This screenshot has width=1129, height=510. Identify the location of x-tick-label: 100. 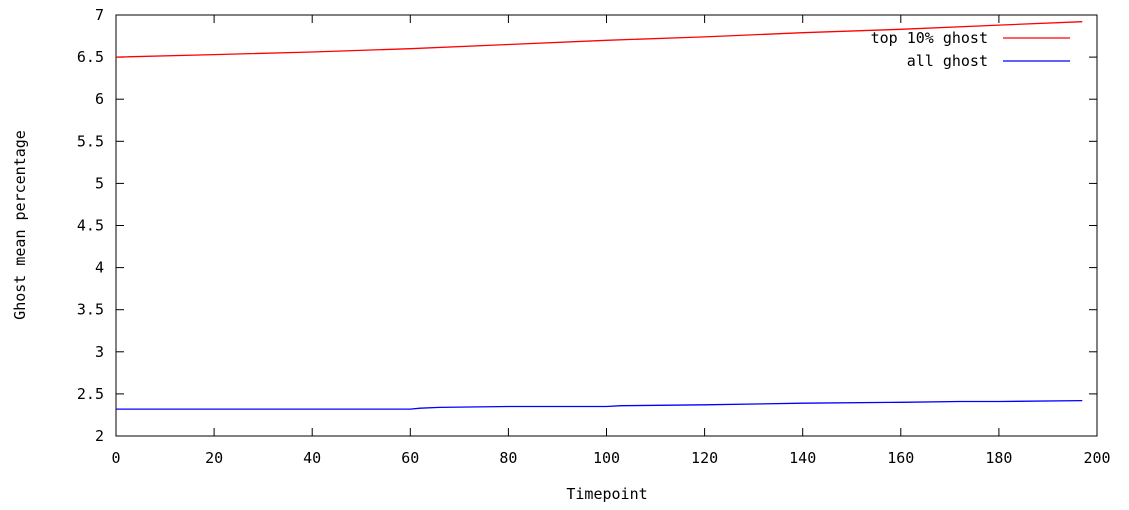
(606, 458).